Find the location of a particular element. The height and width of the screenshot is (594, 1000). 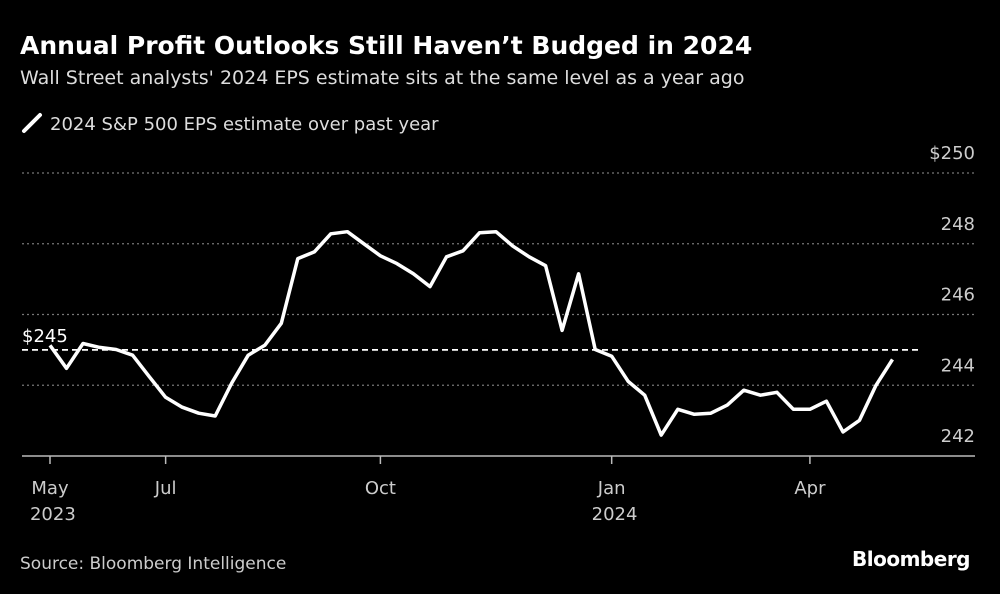

x-tick-label: Oct is located at coordinates (380, 488).